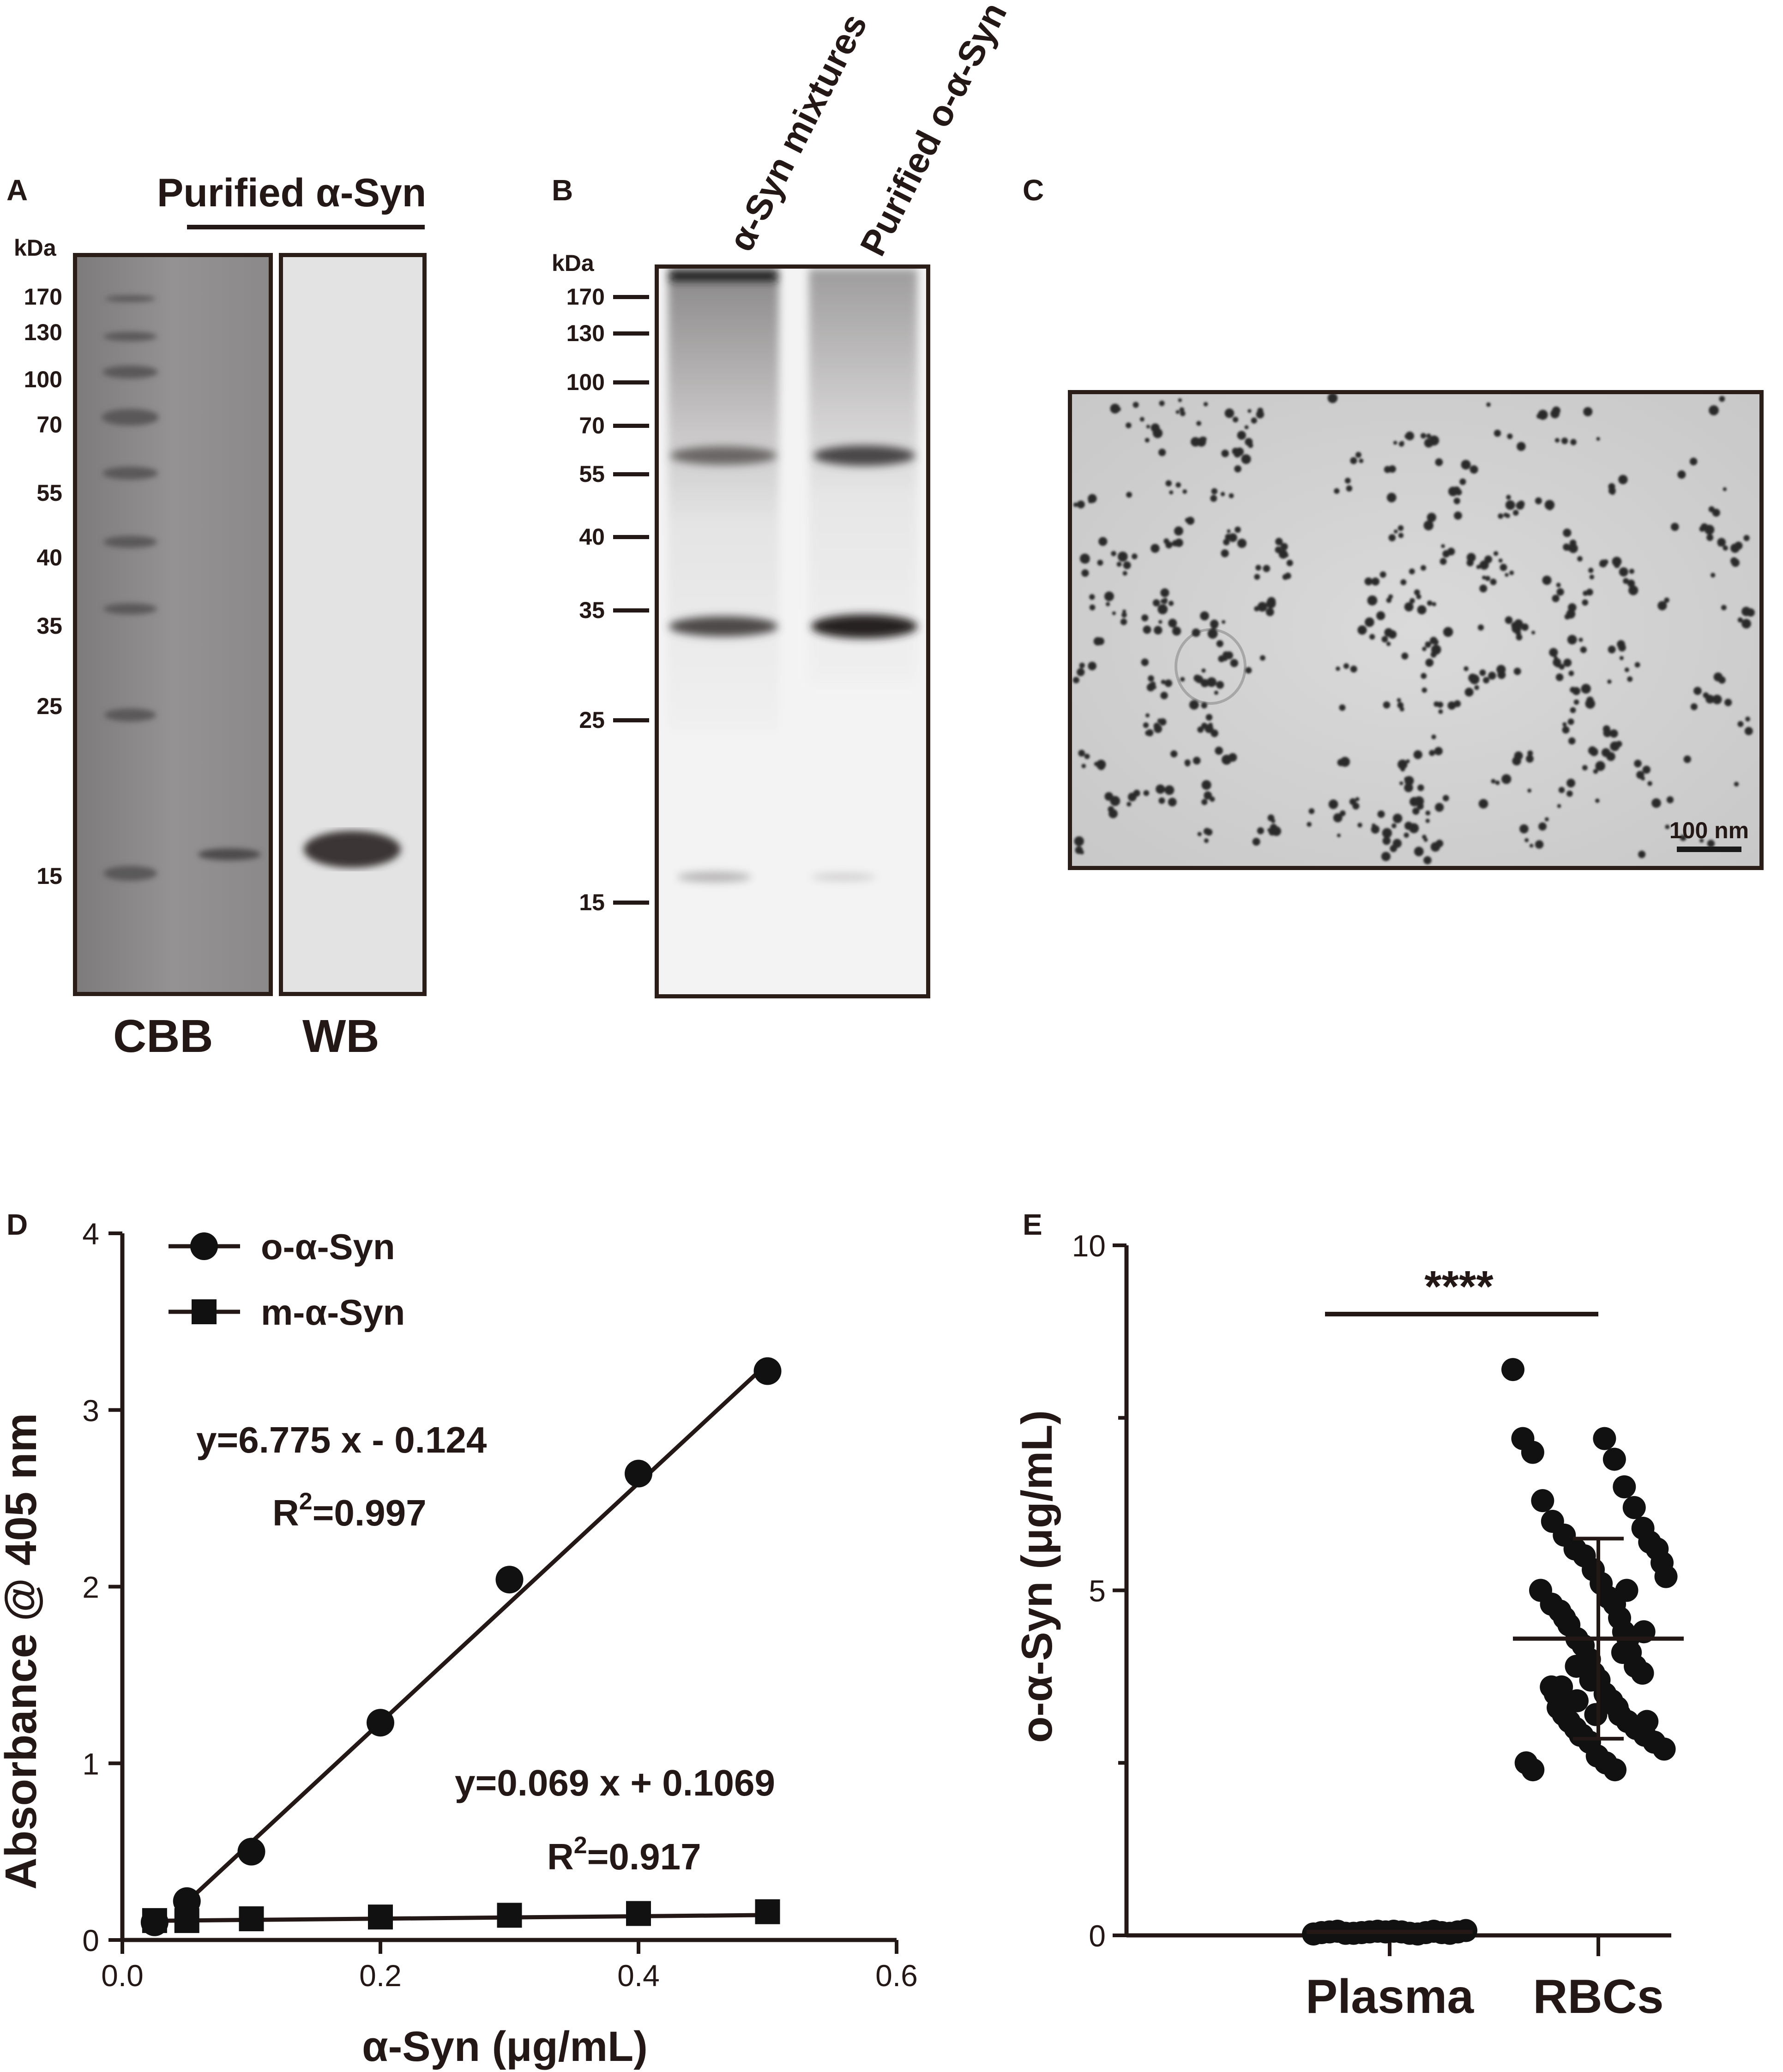  What do you see at coordinates (1416, 630) in the screenshot?
I see `panel-c-tem-image: 100 nm` at bounding box center [1416, 630].